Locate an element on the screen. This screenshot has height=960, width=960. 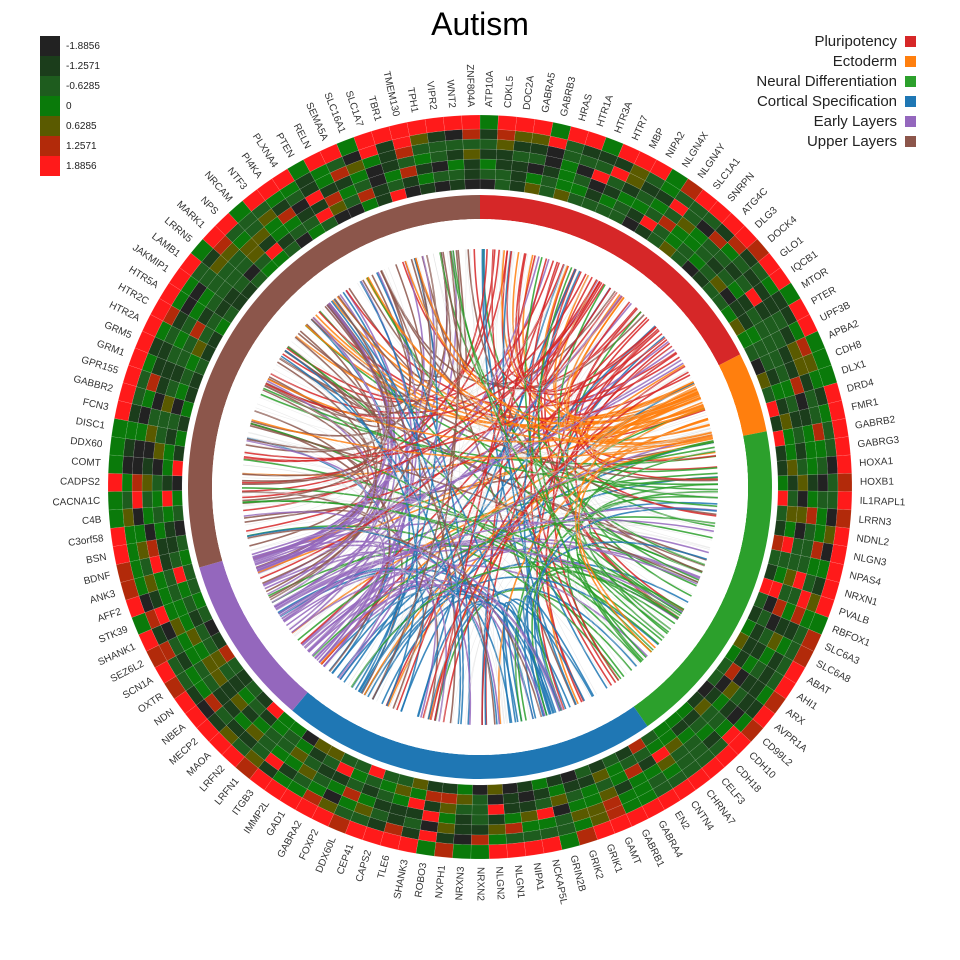
category-arc is located at coordinates (702, 579).